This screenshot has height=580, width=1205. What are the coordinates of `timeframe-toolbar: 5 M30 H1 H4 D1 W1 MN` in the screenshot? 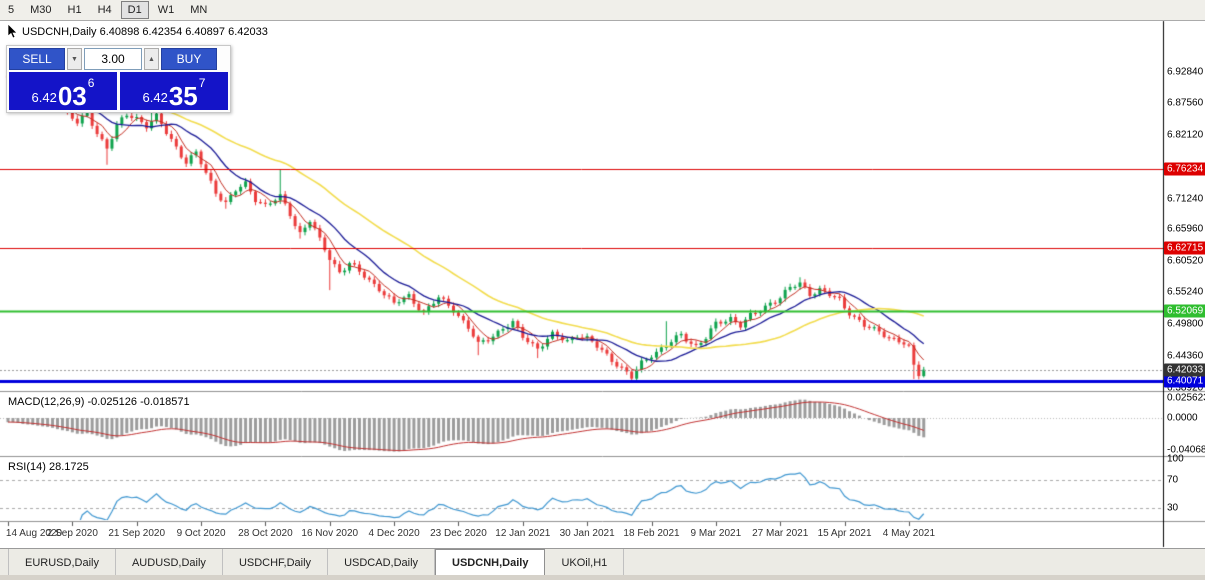 It's located at (602, 10).